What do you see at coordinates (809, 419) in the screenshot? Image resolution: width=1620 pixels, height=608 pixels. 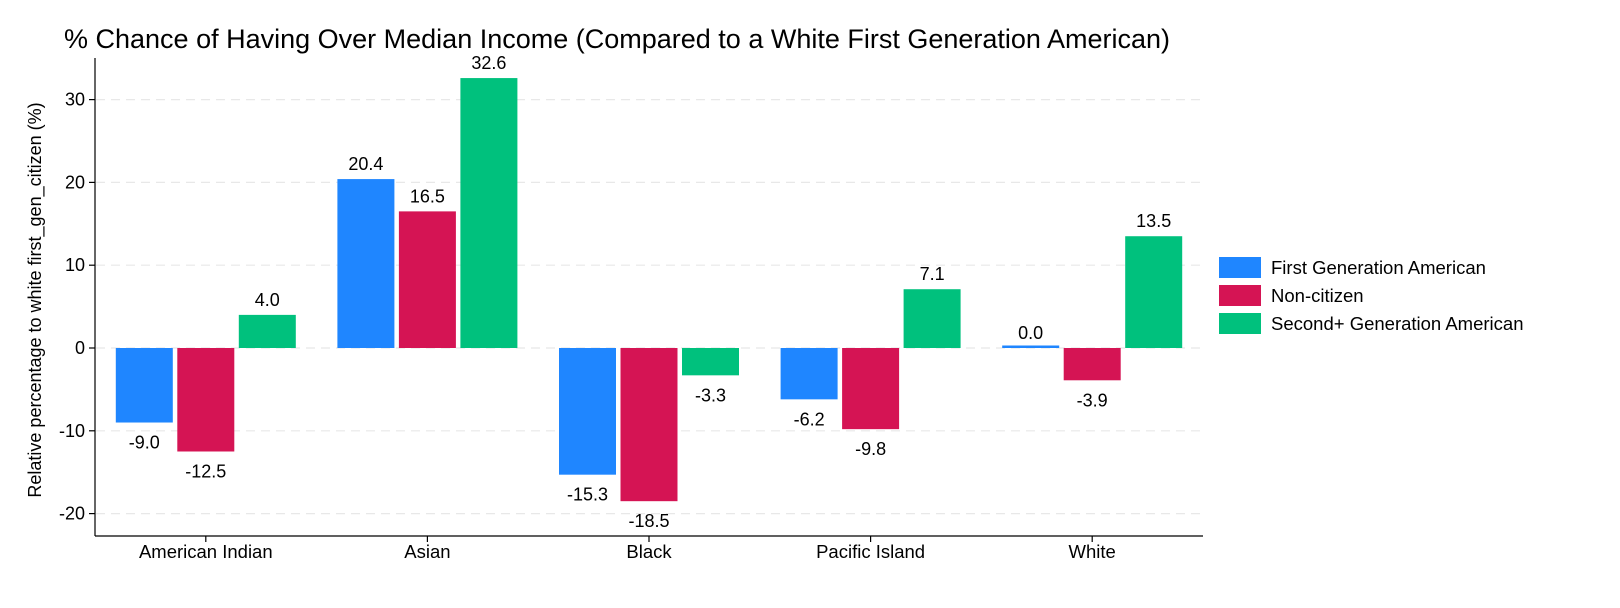 I see `data-label: -6.2` at bounding box center [809, 419].